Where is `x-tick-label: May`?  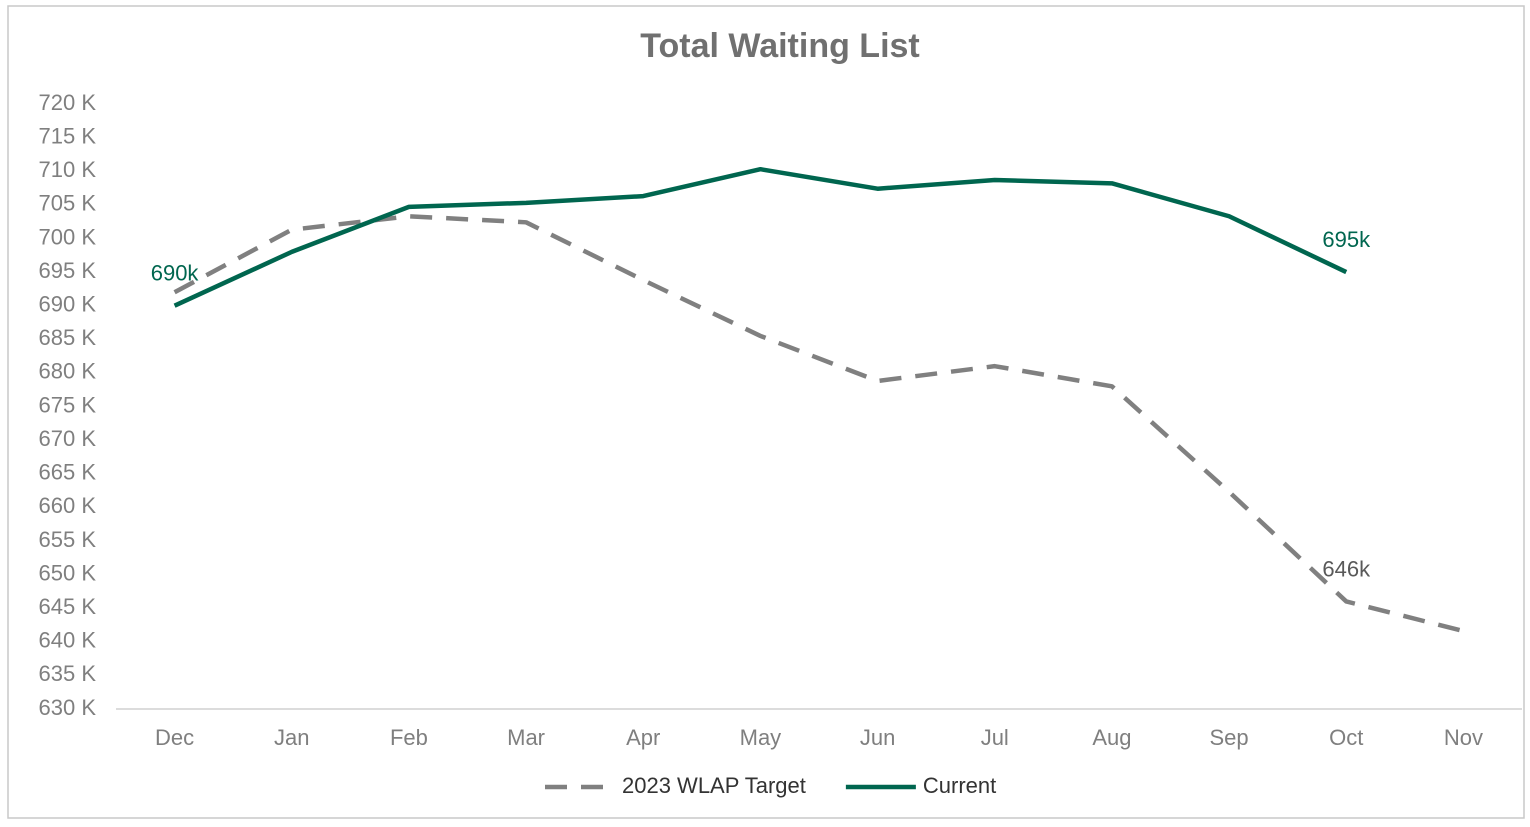 x-tick-label: May is located at coordinates (761, 737).